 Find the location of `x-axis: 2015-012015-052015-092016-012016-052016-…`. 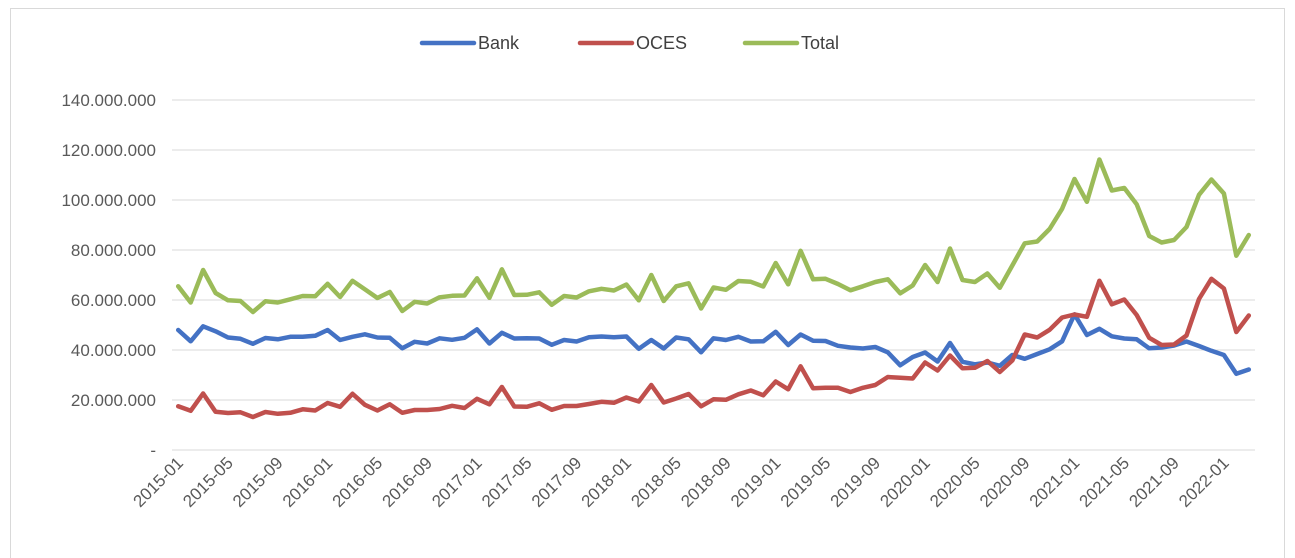

x-axis: 2015-012015-052015-092016-012016-052016-… is located at coordinates (681, 482).